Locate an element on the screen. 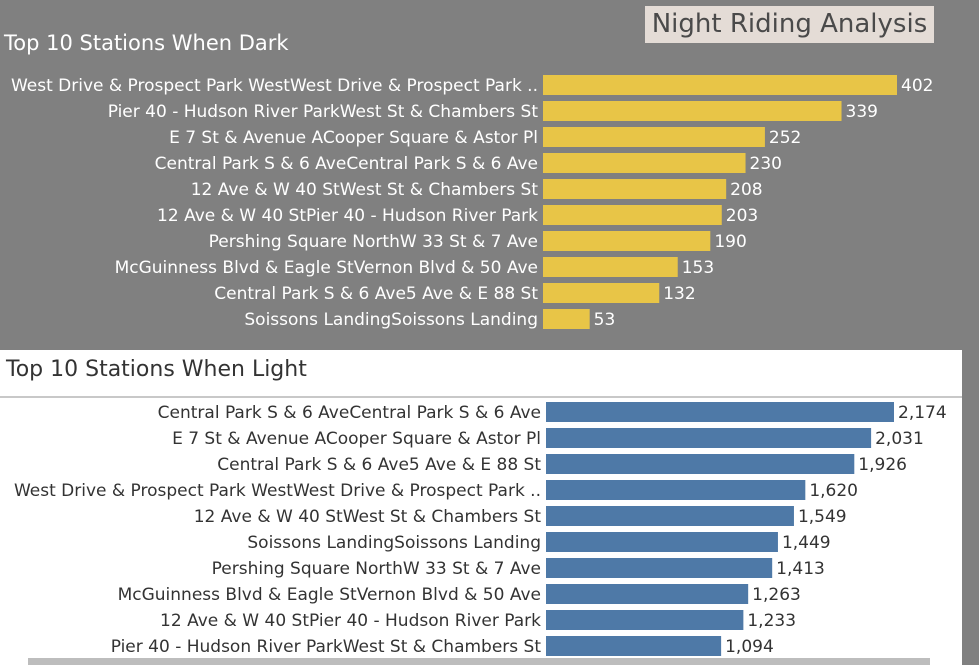 The width and height of the screenshot is (979, 665). value-label: 252 is located at coordinates (785, 138).